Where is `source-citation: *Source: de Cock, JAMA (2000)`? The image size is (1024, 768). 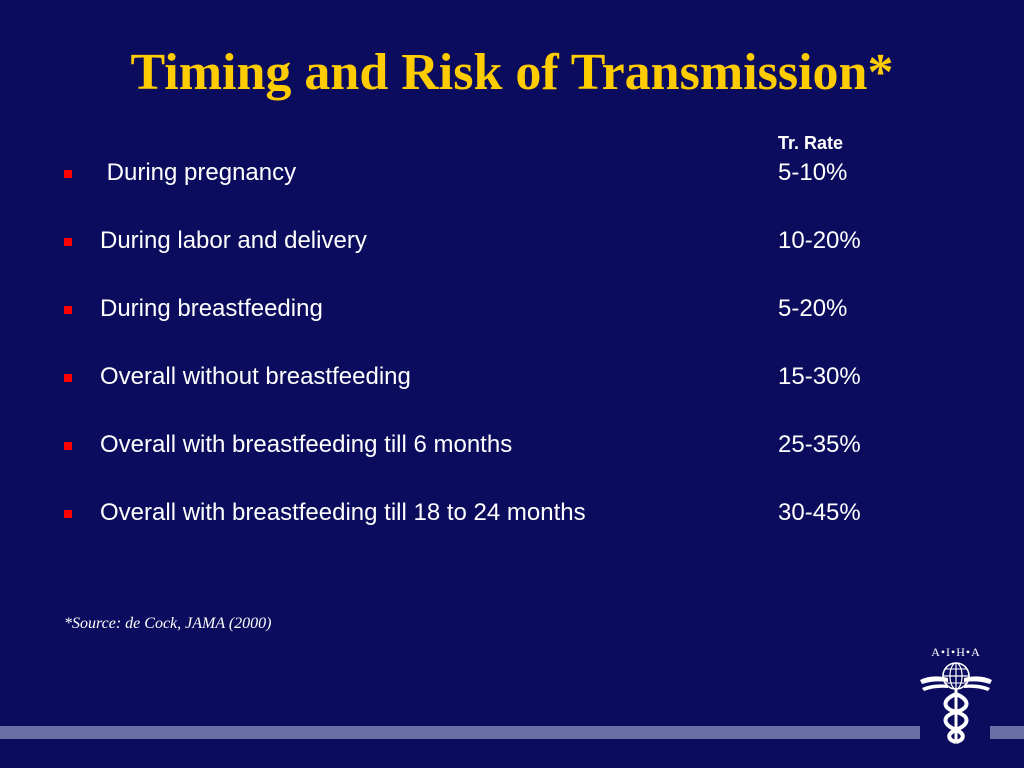 source-citation: *Source: de Cock, JAMA (2000) is located at coordinates (168, 623).